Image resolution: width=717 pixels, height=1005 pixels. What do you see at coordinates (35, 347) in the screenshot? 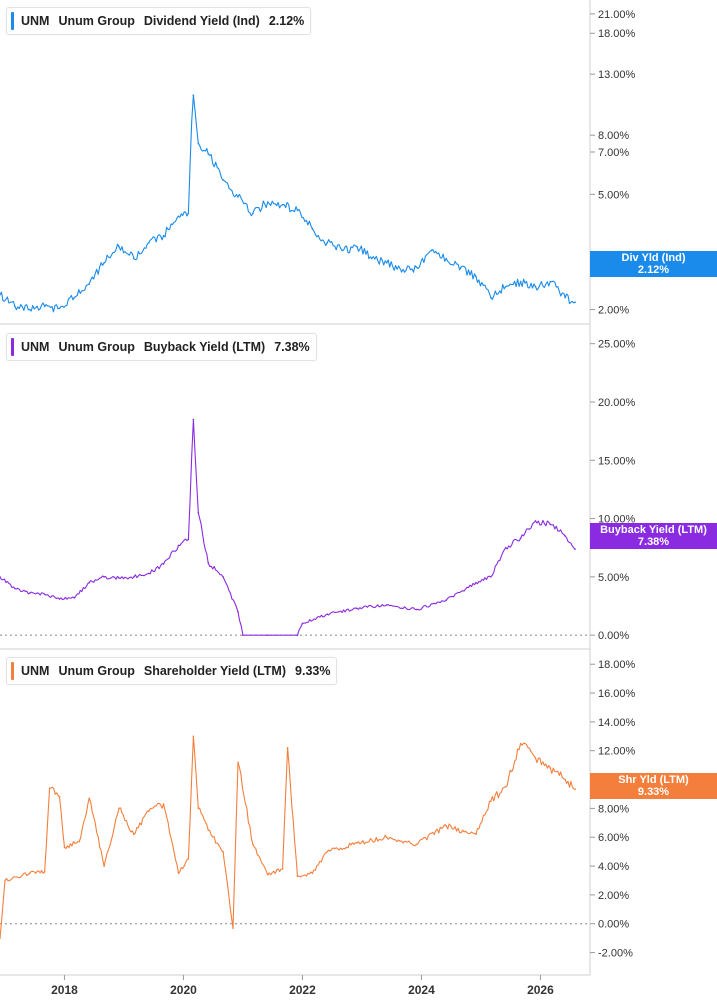
I see `legend-ticker: UNM` at bounding box center [35, 347].